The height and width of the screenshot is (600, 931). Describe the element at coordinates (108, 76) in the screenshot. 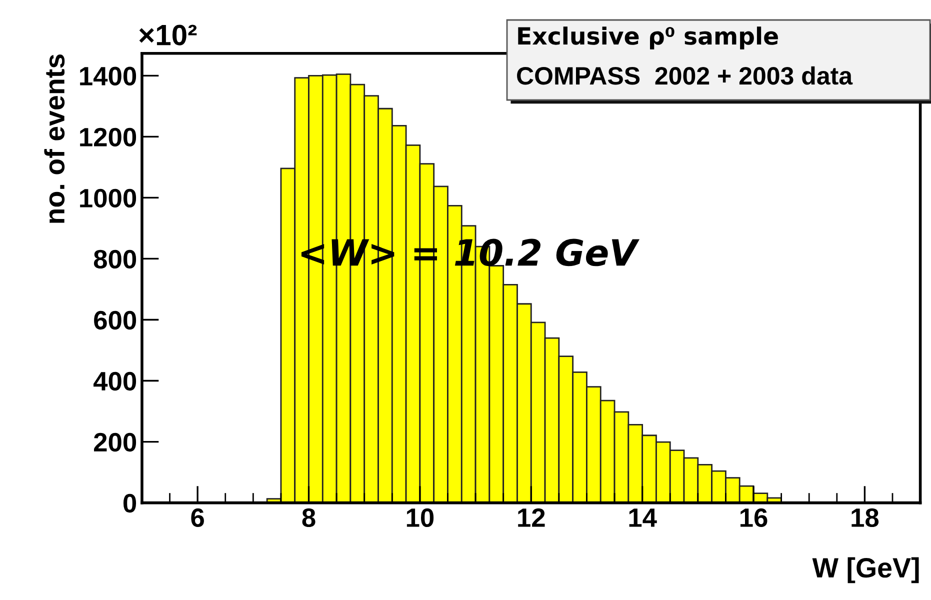

I see `y-tick-label: 1400` at that location.